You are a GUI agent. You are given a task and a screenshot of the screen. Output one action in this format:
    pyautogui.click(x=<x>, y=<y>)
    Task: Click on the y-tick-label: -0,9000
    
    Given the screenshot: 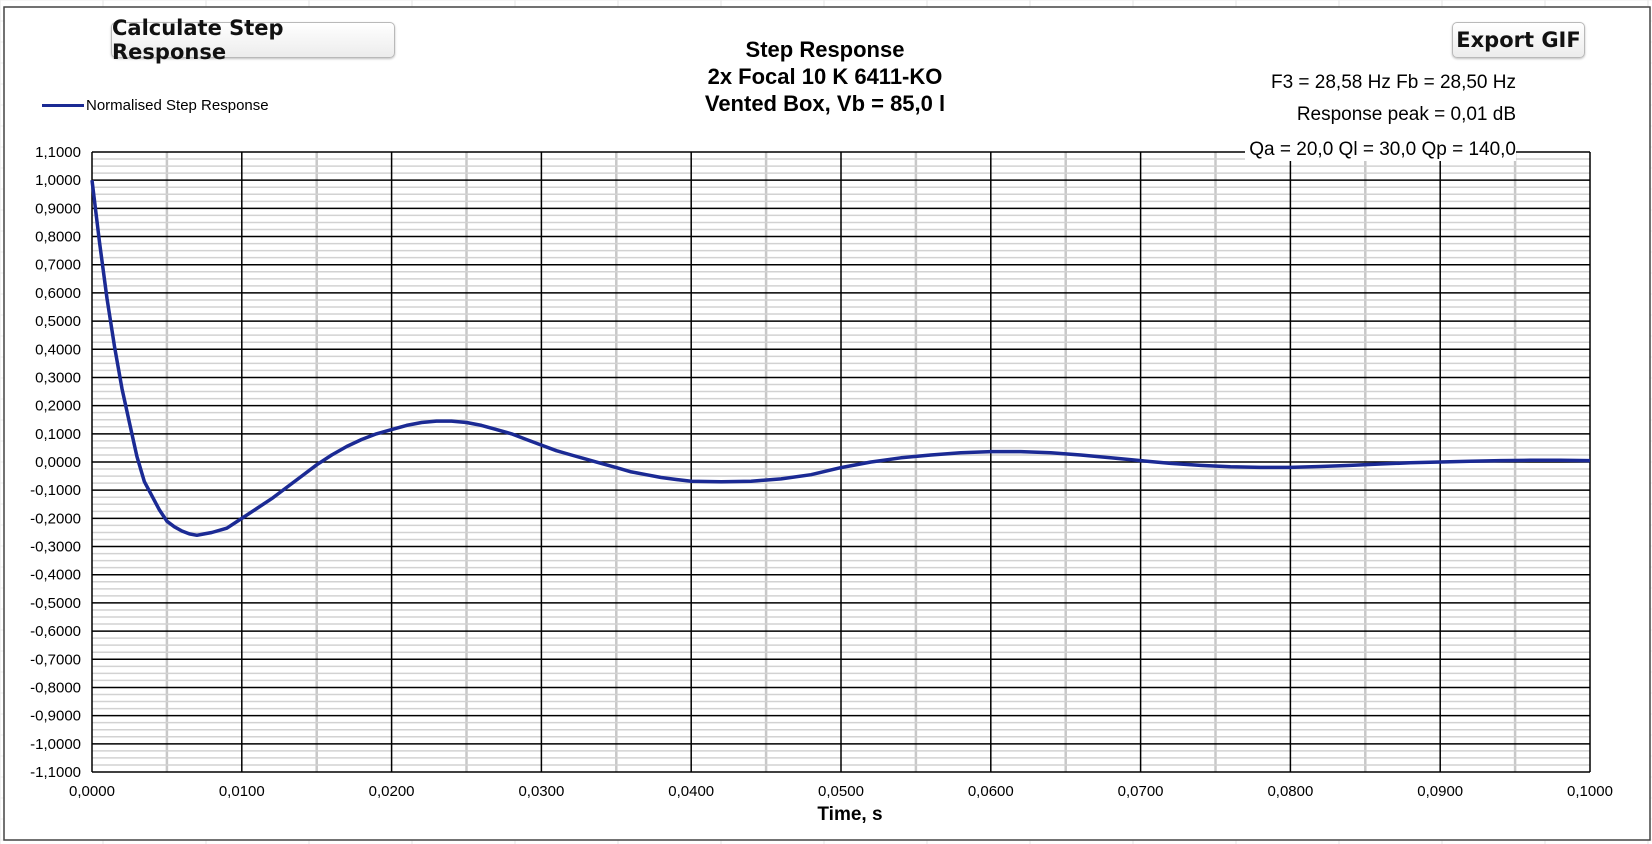 What is the action you would take?
    pyautogui.click(x=55, y=716)
    